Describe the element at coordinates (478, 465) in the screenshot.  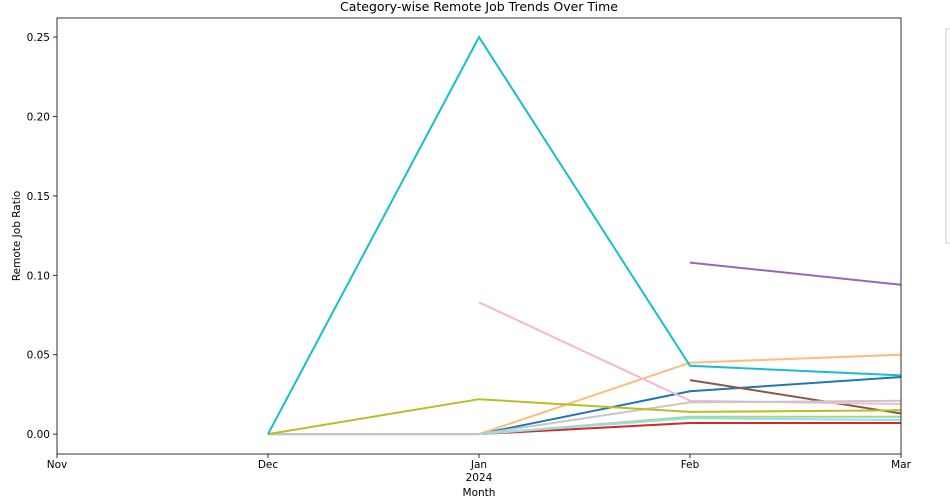
I see `x-tick-label: Jan` at that location.